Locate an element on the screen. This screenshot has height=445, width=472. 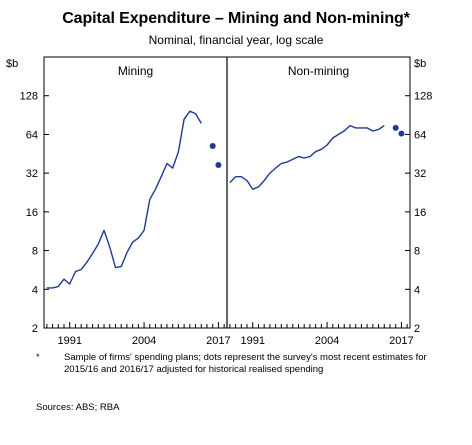
footnote-marker: * is located at coordinates (38, 357).